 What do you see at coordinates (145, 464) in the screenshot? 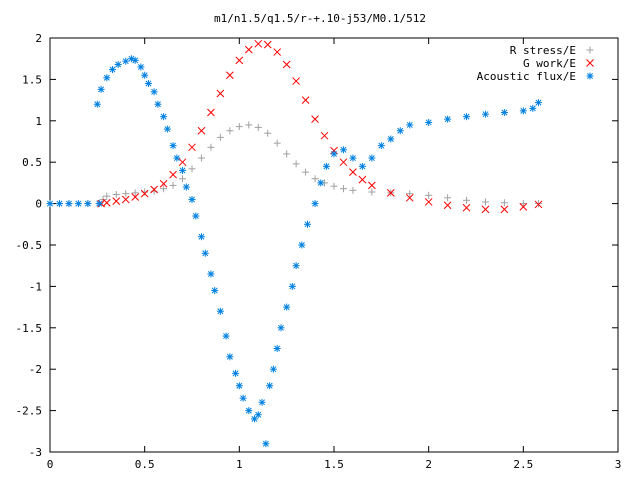
I see `x-tick-label: 0.5` at bounding box center [145, 464].